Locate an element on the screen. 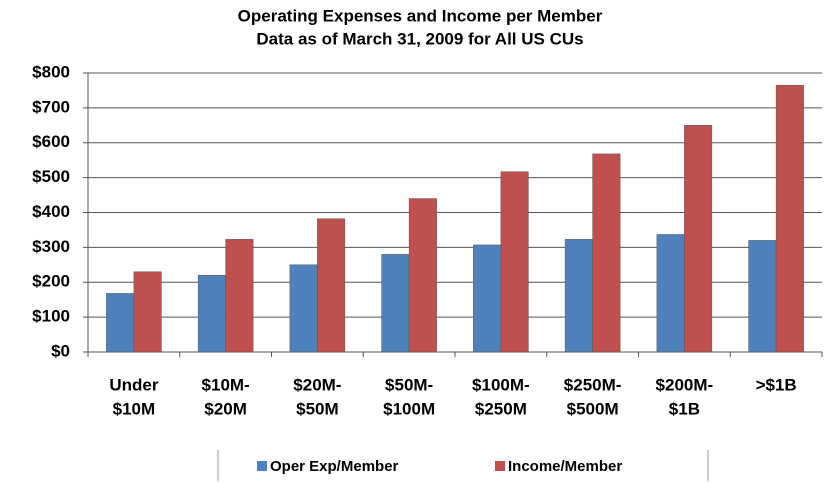 Image resolution: width=835 pixels, height=483 pixels. x-tick-label: $100M is located at coordinates (409, 408).